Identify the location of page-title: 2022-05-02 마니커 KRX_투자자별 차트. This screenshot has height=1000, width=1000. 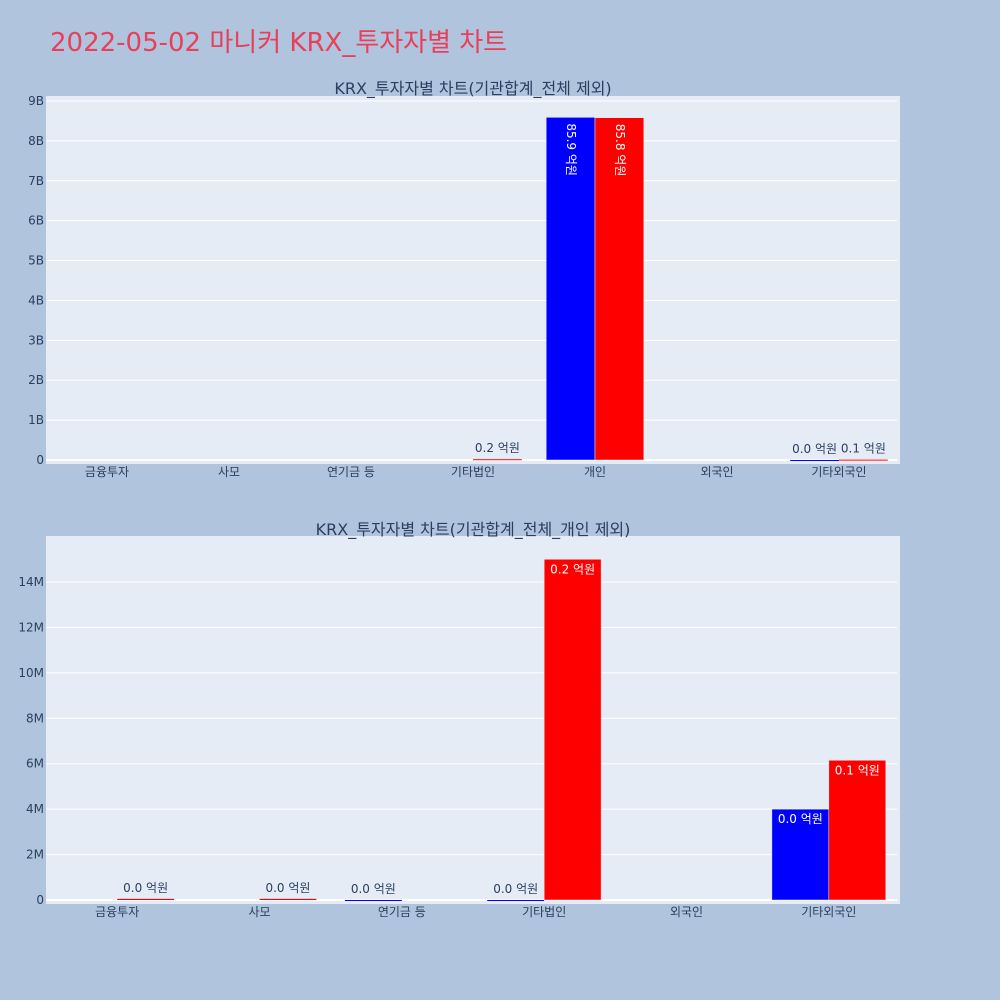
(279, 43).